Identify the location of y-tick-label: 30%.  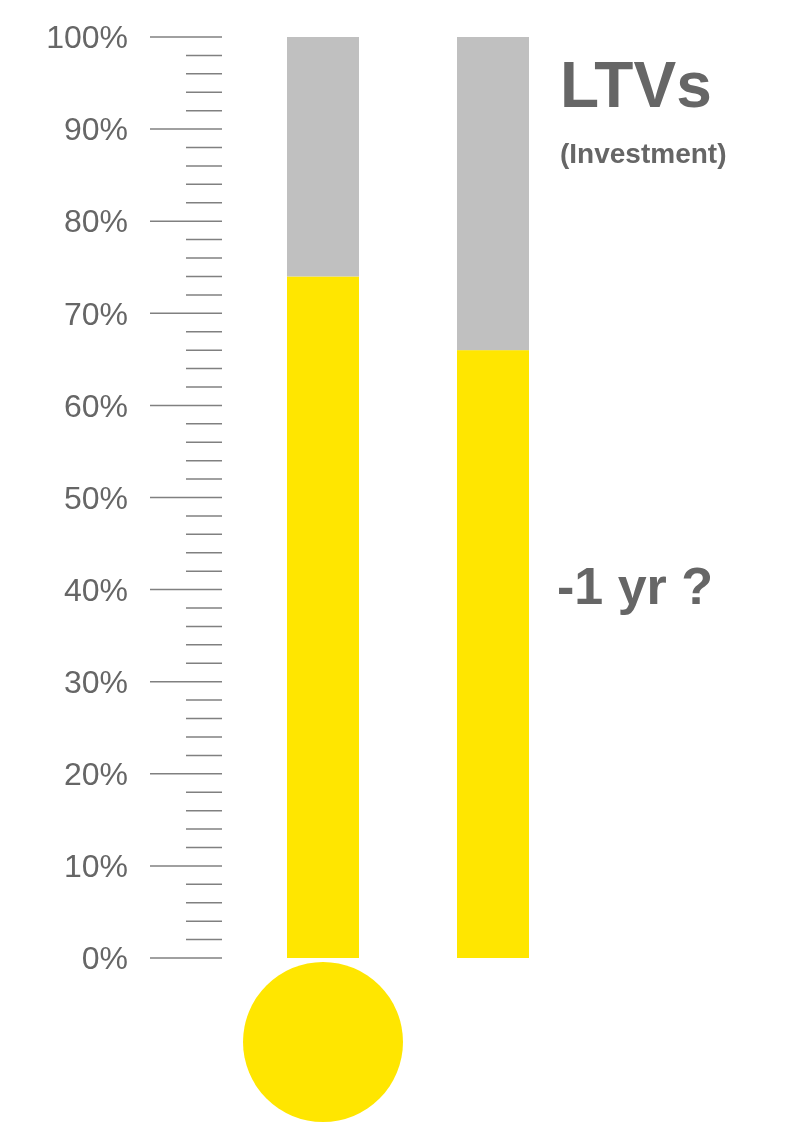
(95, 681).